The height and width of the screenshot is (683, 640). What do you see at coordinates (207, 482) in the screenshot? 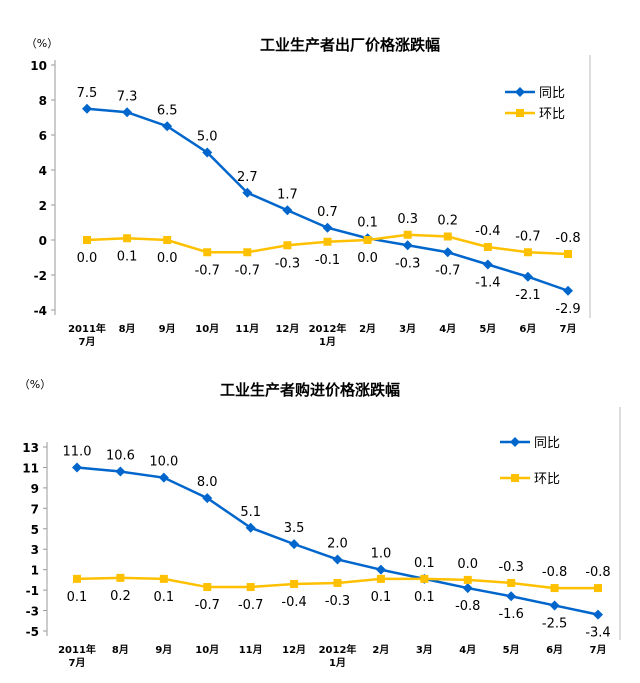
I see `data-label: 8.0` at bounding box center [207, 482].